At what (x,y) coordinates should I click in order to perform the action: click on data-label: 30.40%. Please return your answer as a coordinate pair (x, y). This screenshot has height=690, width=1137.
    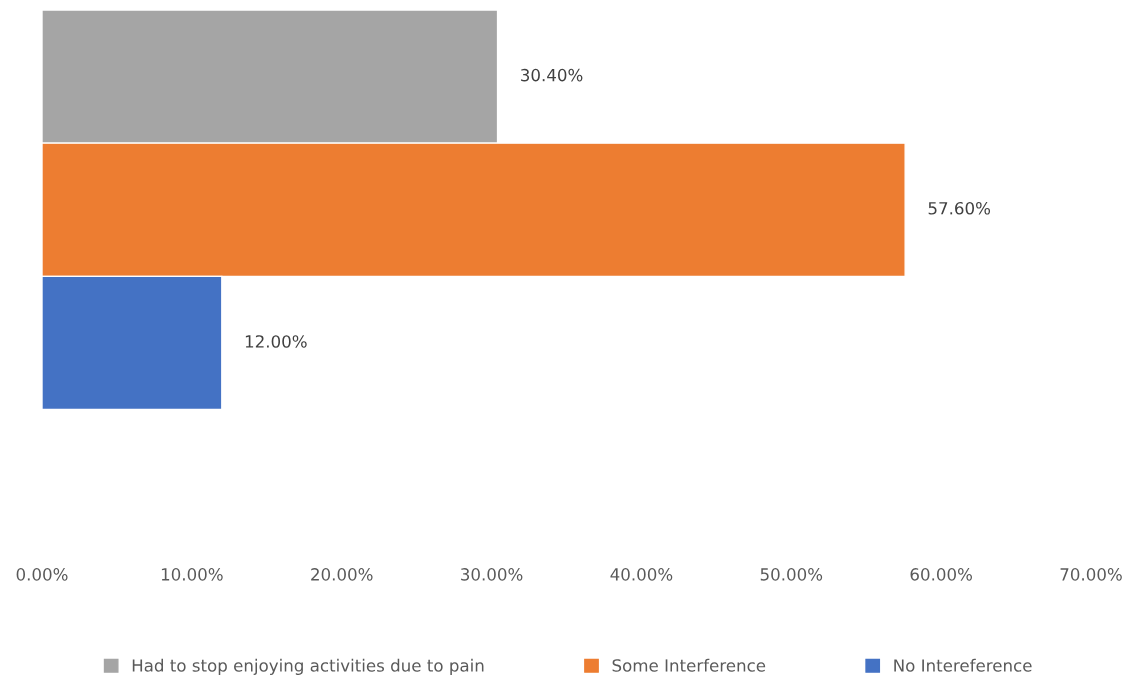
    Looking at the image, I should click on (552, 75).